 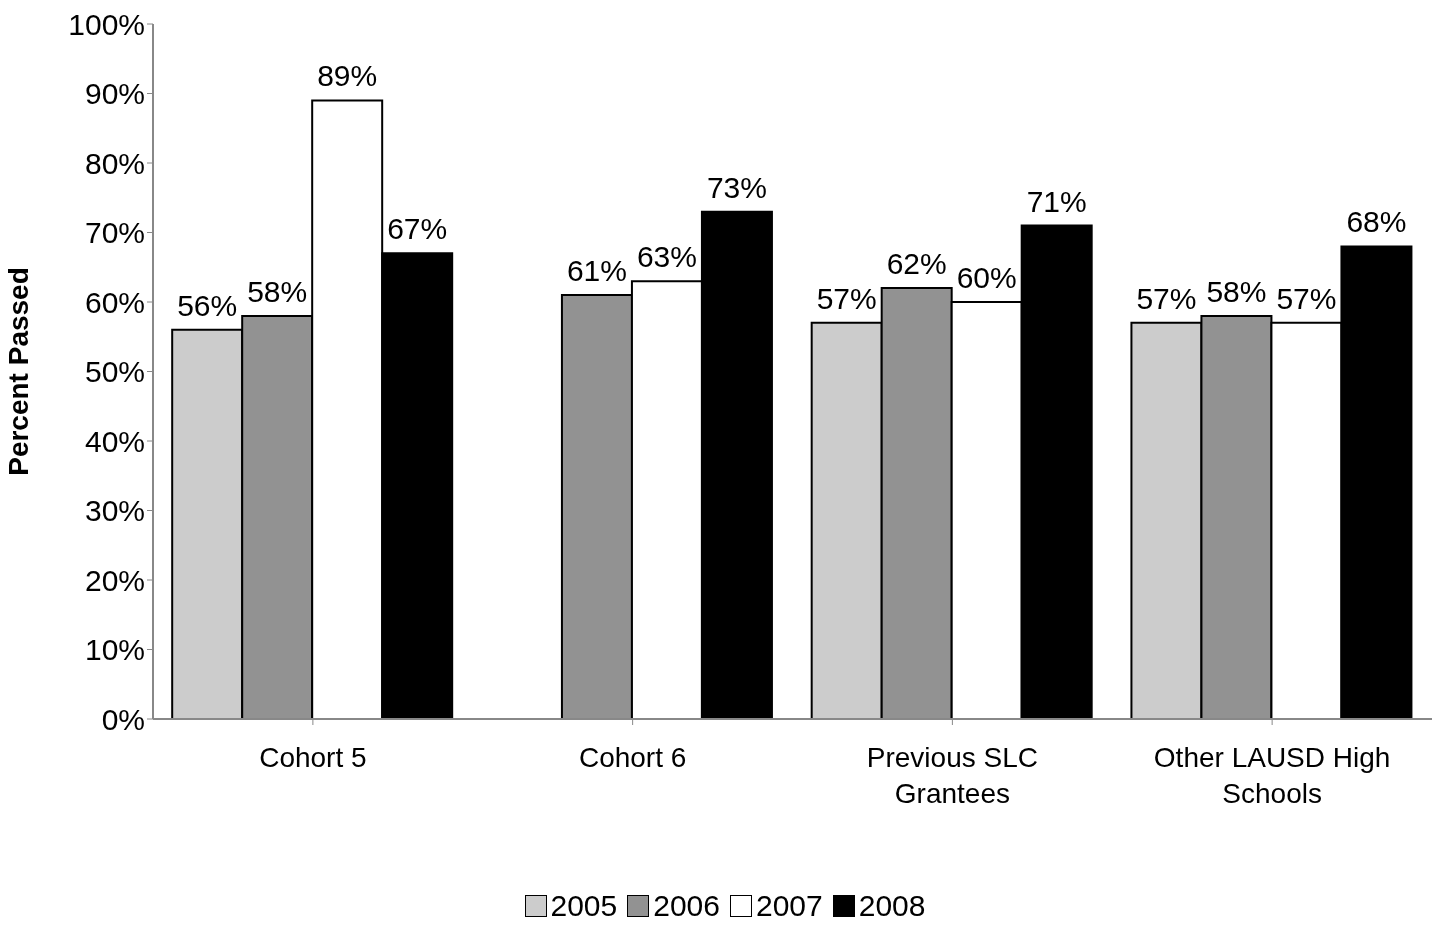 I want to click on data-label: 67%, so click(x=417, y=229).